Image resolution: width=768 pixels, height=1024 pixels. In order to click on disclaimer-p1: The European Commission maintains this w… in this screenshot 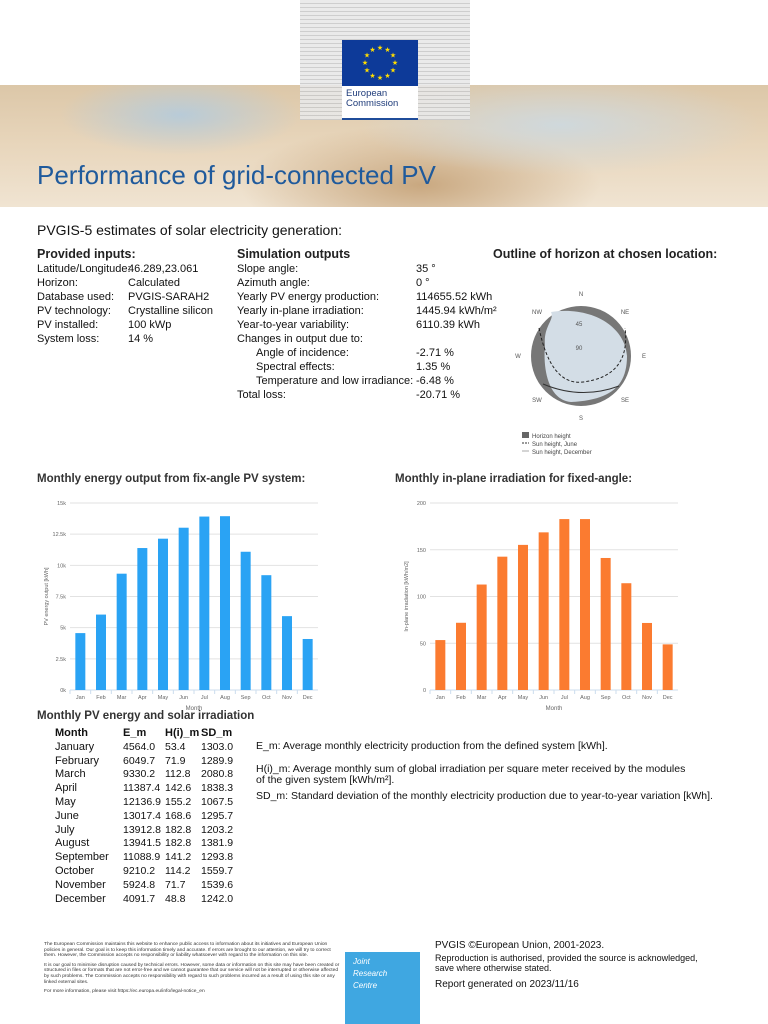, I will do `click(187, 950)`.